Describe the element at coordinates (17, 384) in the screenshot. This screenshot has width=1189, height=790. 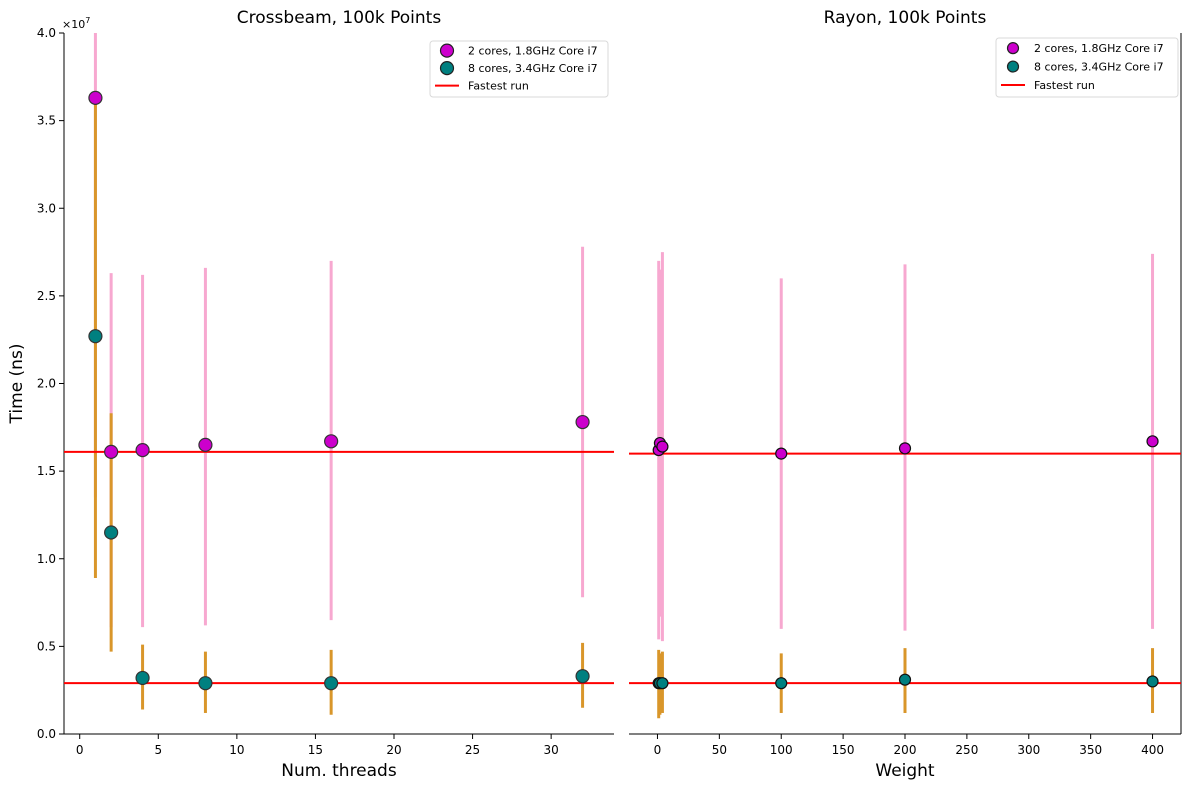
I see `y-axis-label: Time (ns)` at that location.